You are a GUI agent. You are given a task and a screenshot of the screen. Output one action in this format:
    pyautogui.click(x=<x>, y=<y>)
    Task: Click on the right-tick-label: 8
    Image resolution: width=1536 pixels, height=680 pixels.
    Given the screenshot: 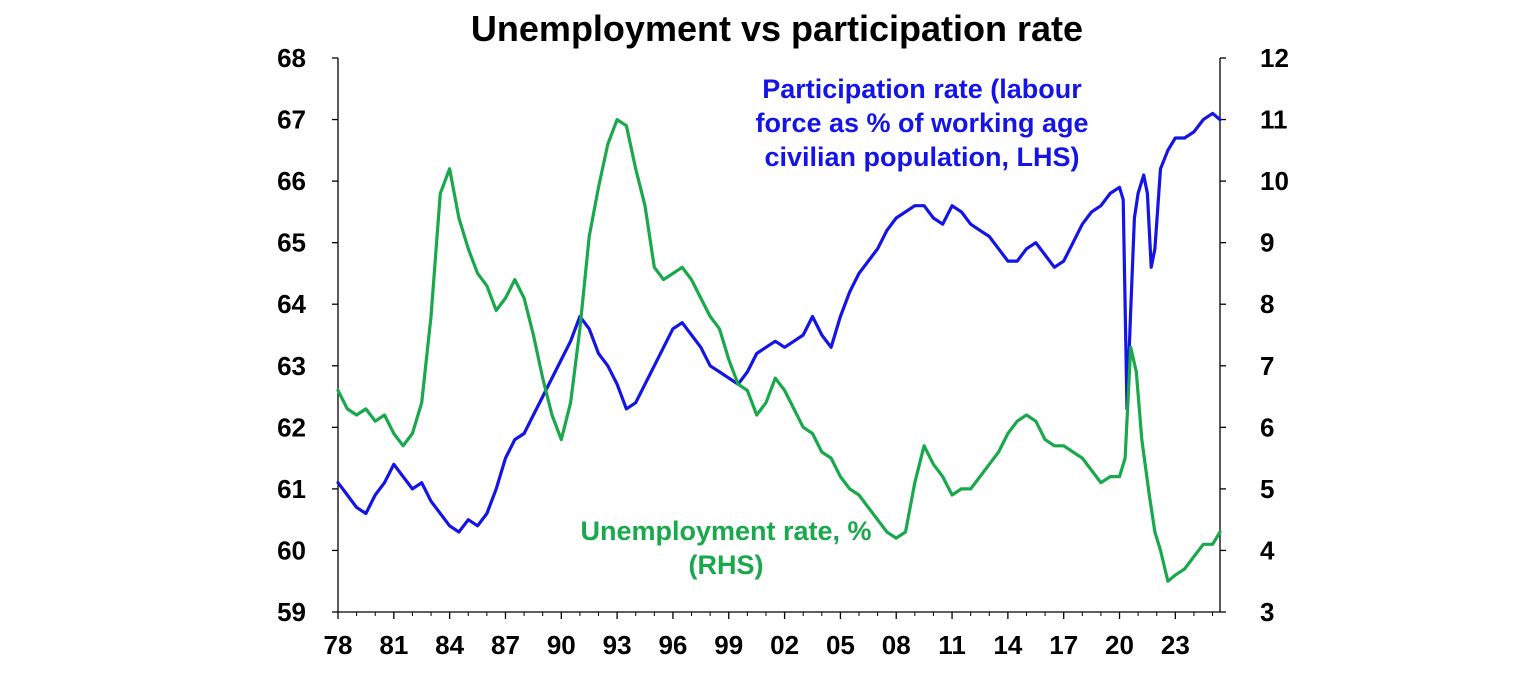 What is the action you would take?
    pyautogui.click(x=1267, y=304)
    